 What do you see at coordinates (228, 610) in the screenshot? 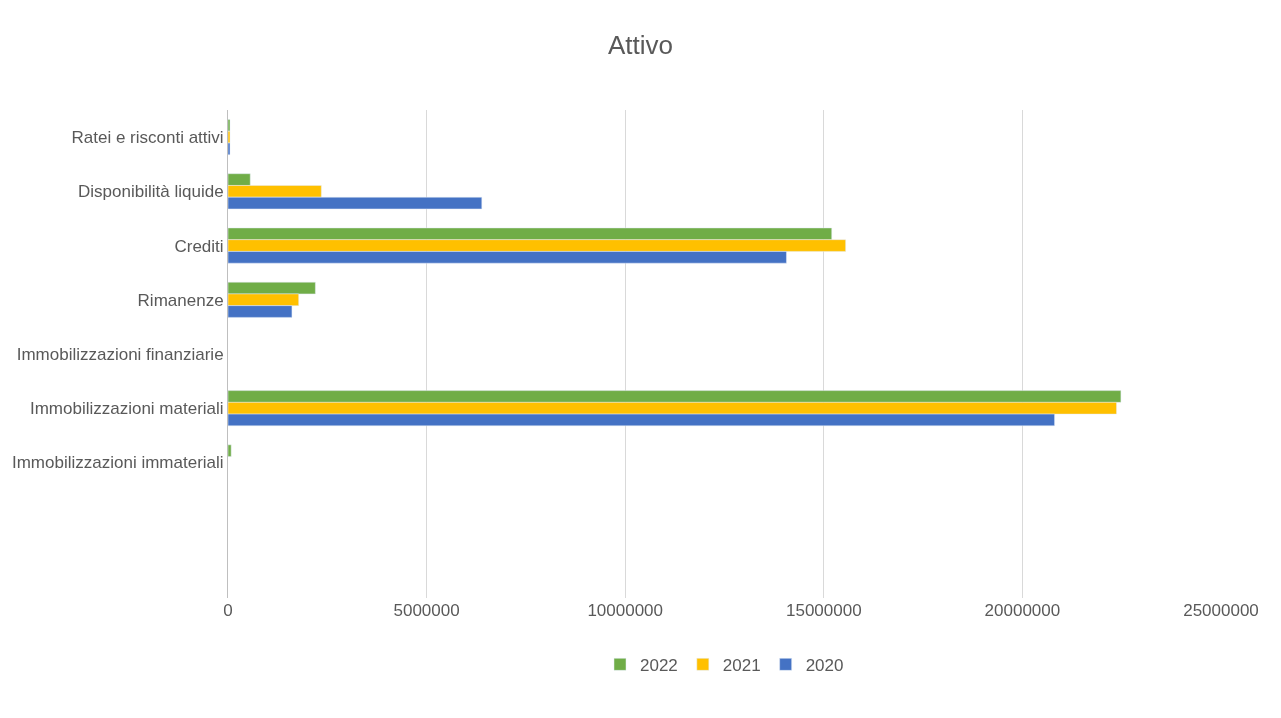
I see `x-tick-label: 0` at bounding box center [228, 610].